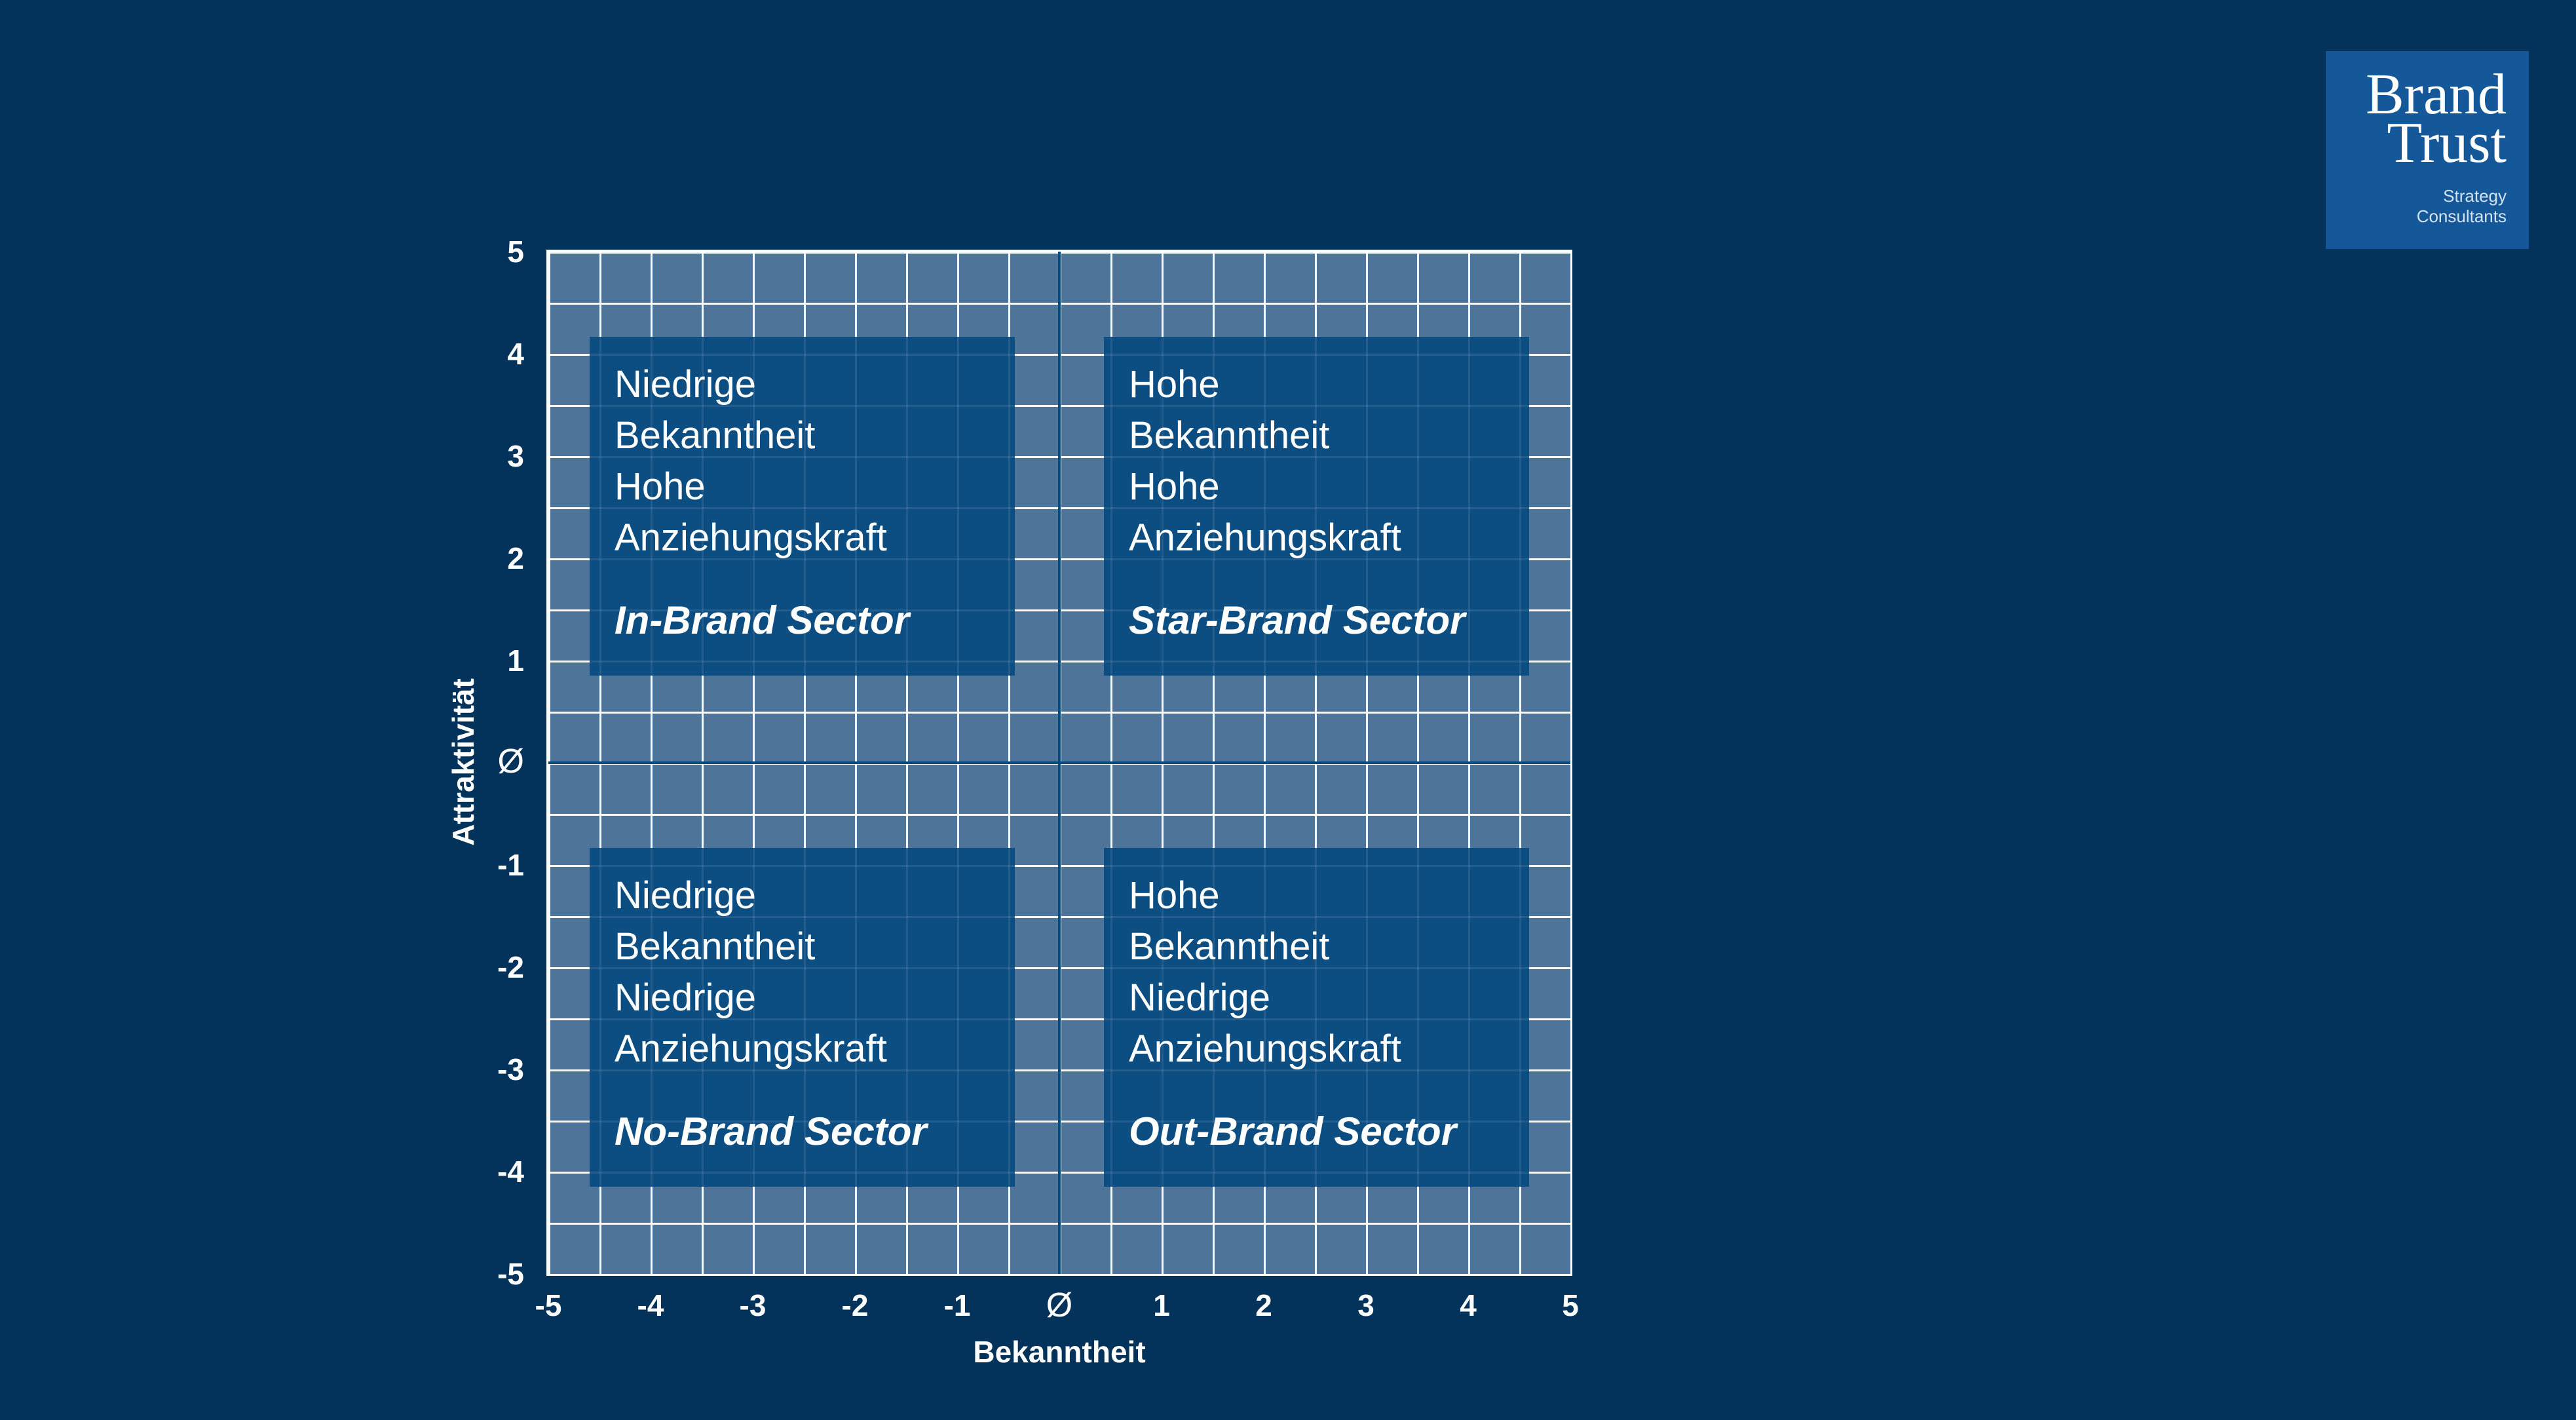 The image size is (2576, 1420). Describe the element at coordinates (771, 1131) in the screenshot. I see `quadrant-sector-title: No-Brand Sector` at that location.